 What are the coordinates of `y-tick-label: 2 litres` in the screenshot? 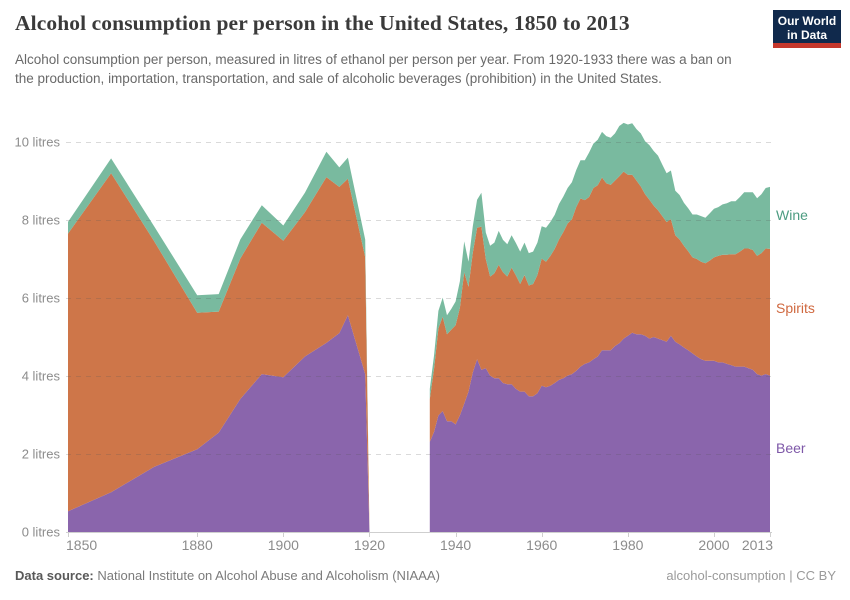 It's located at (41, 454).